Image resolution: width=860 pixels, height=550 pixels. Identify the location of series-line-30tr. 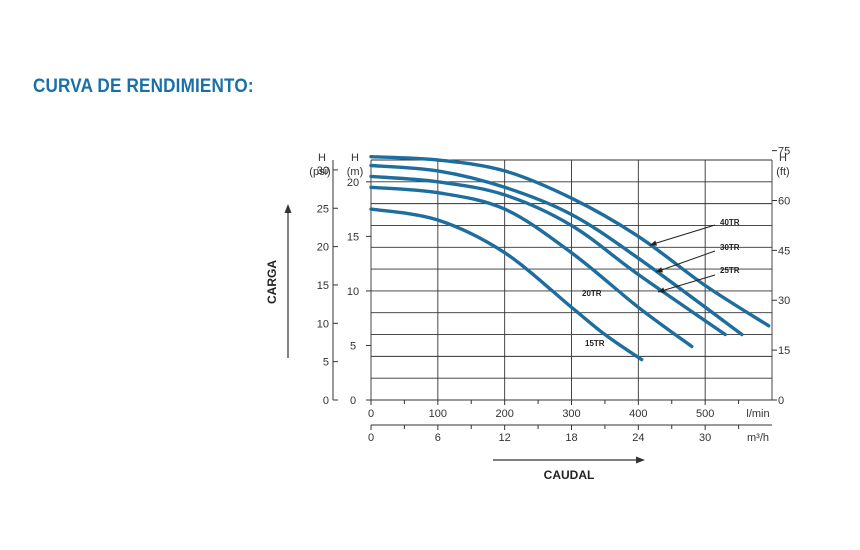
(556, 250).